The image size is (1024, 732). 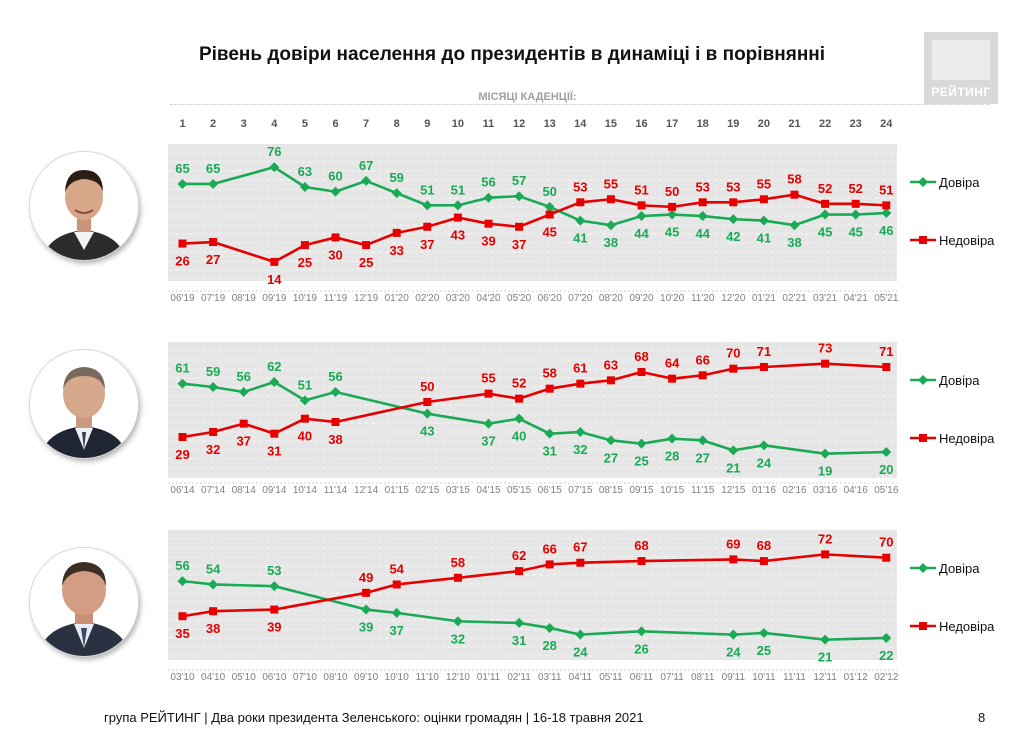 I want to click on trust-value-label: 24, so click(x=733, y=652).